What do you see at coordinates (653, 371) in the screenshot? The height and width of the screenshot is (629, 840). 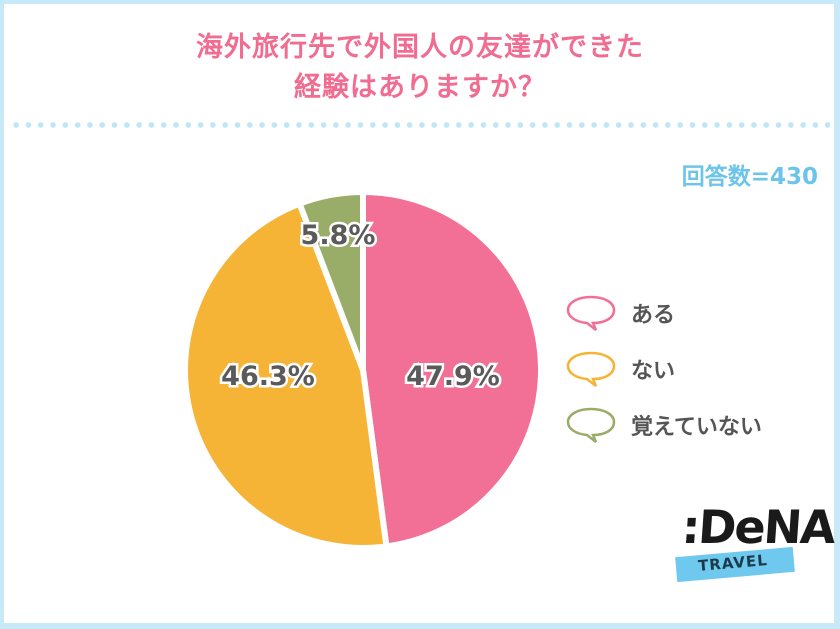 I see `legend-label: ない` at bounding box center [653, 371].